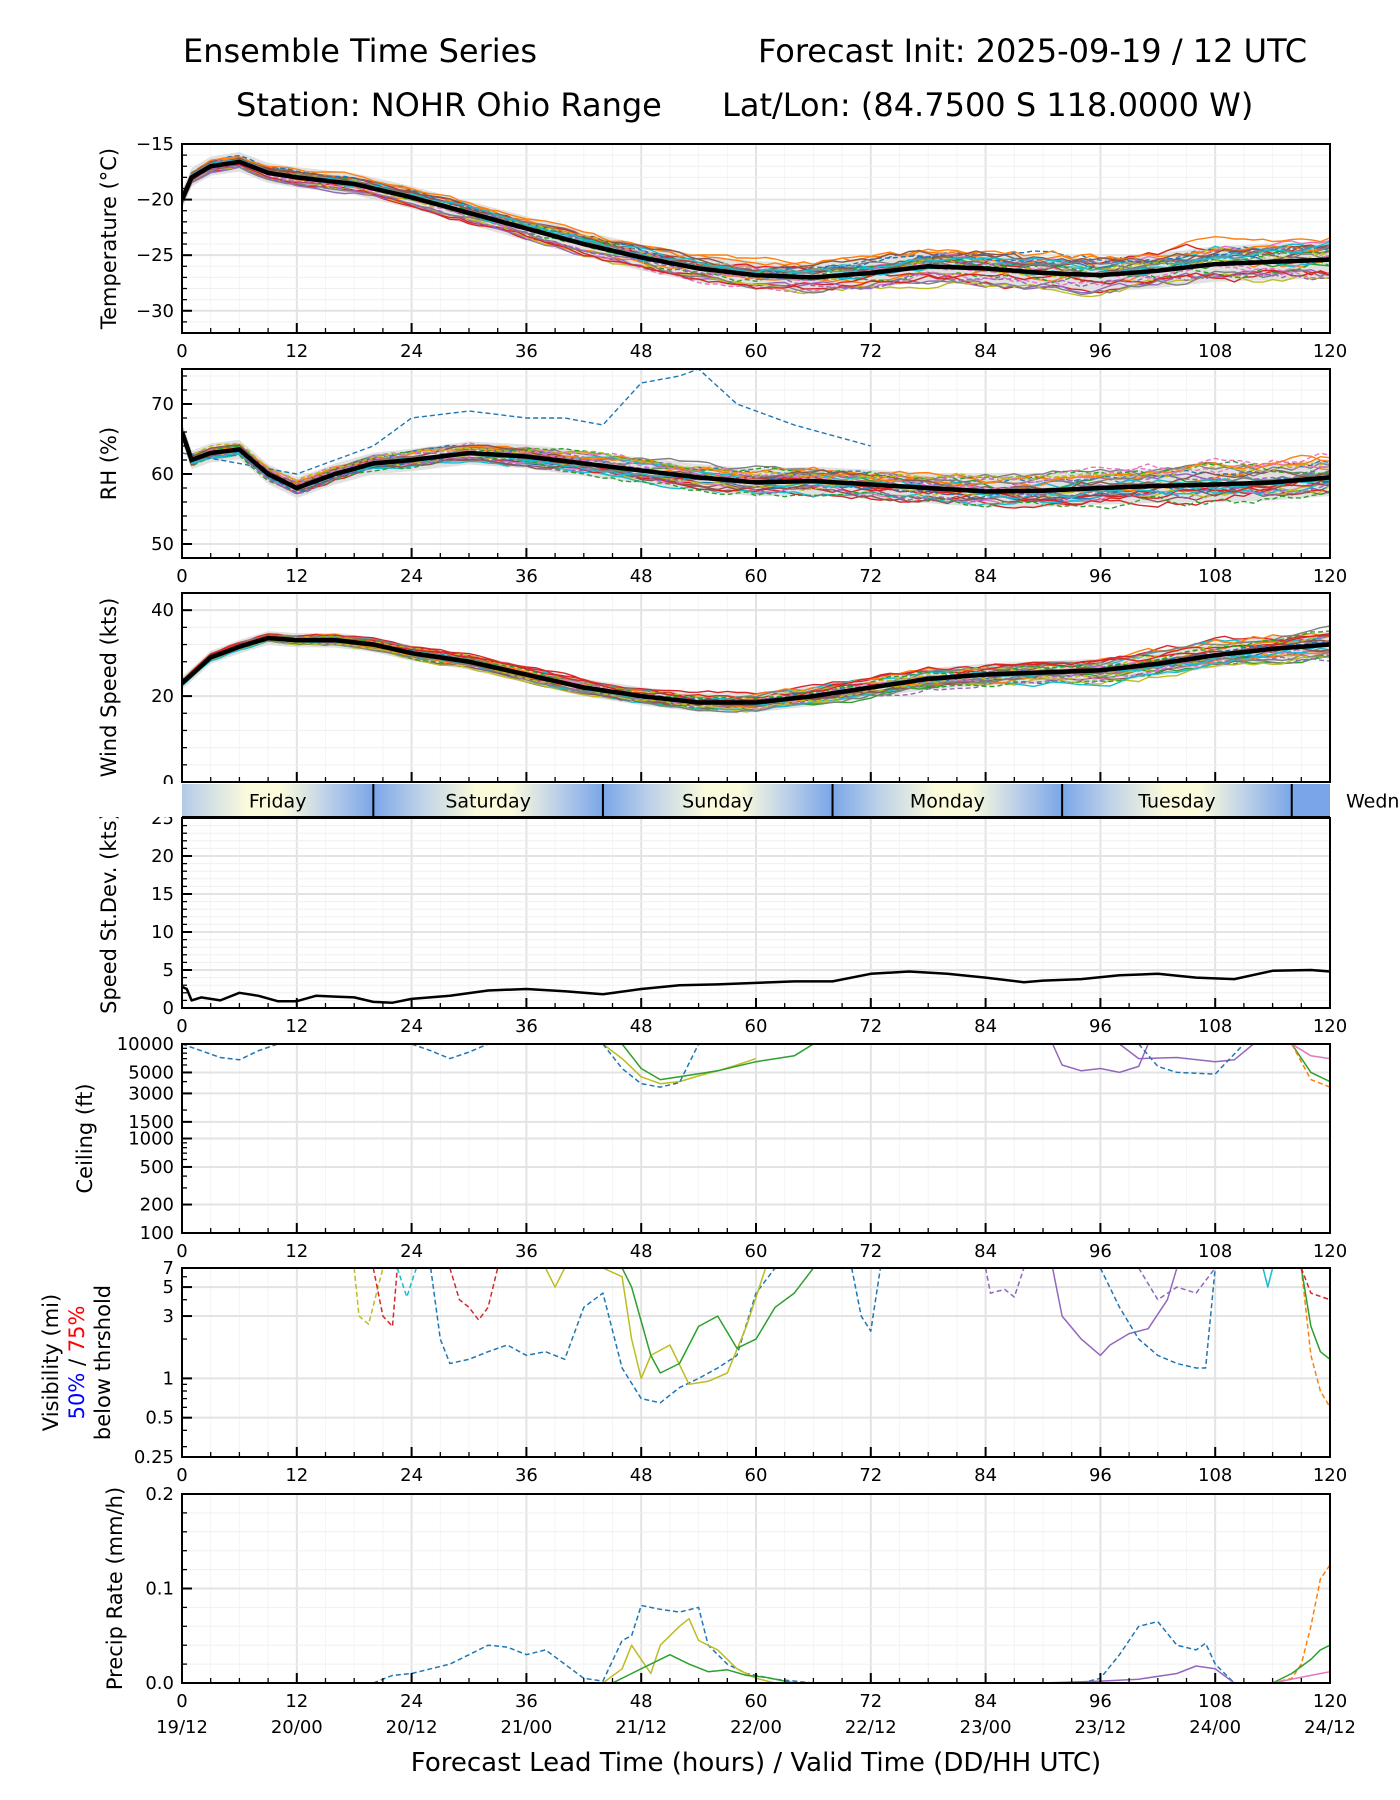 Image resolution: width=1400 pixels, height=1800 pixels. Describe the element at coordinates (986, 1727) in the screenshot. I see `x-tick-label-valid-time: 23/00` at that location.